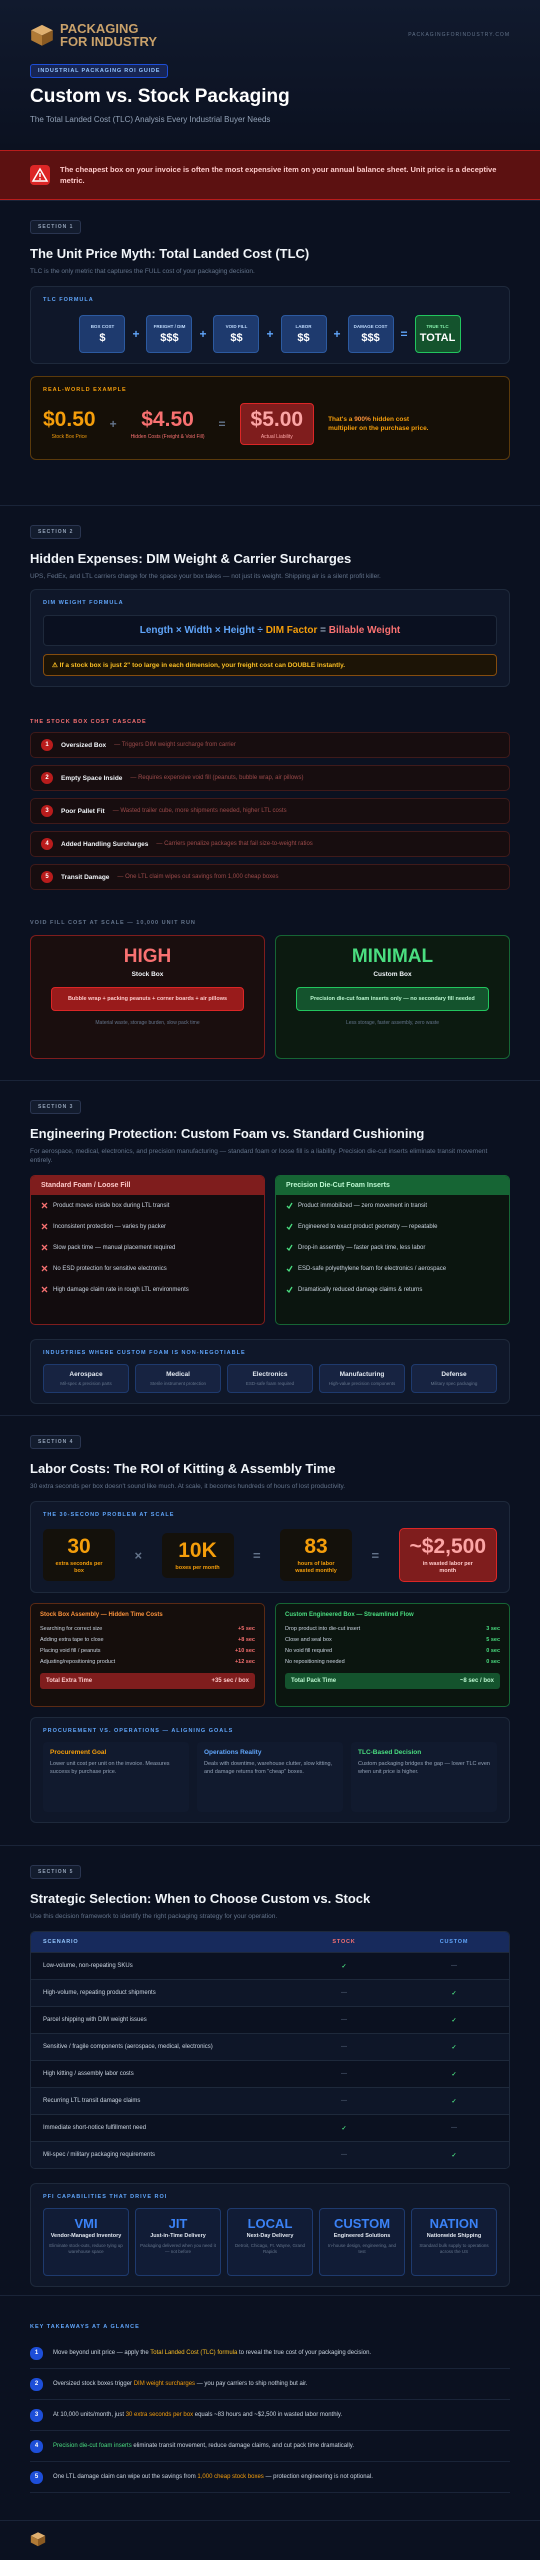 The width and height of the screenshot is (540, 2560). I want to click on stat-value: 83, so click(316, 1546).